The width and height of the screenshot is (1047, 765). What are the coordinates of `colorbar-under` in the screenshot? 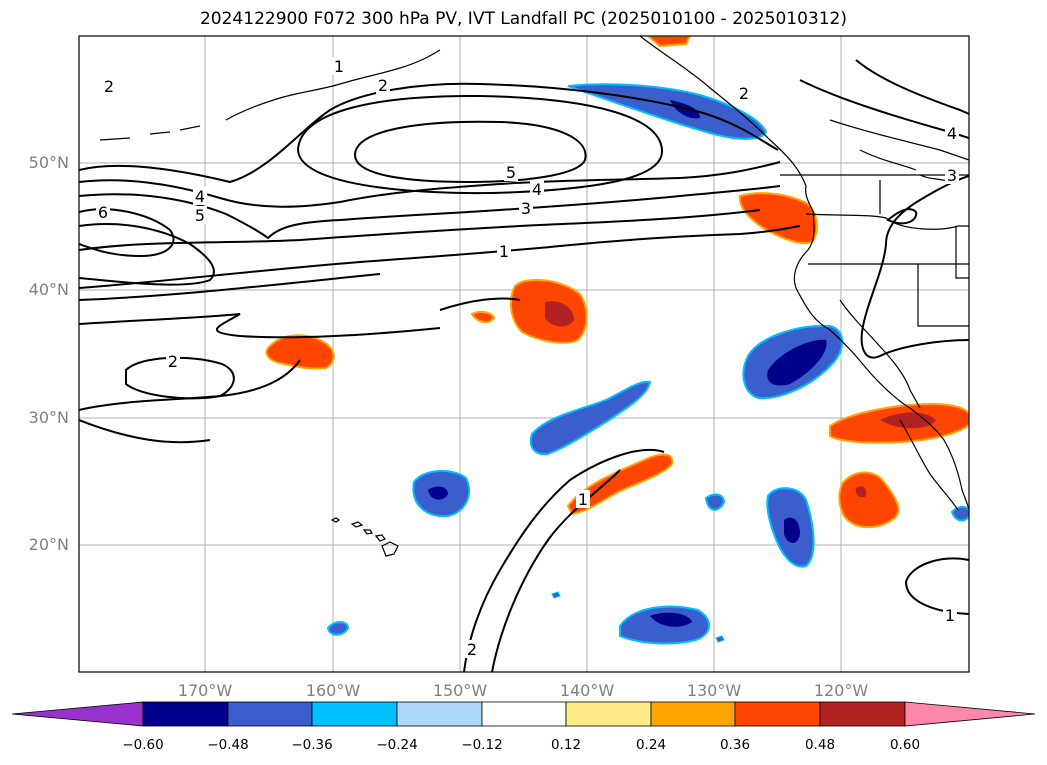 It's located at (77, 714).